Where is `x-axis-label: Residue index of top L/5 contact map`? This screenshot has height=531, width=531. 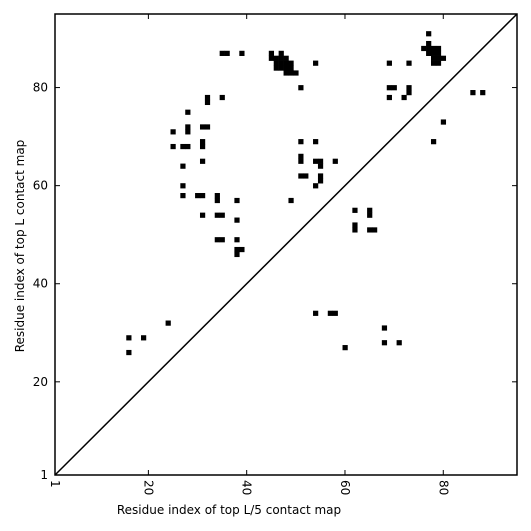 x-axis-label: Residue index of top L/5 contact map is located at coordinates (229, 510).